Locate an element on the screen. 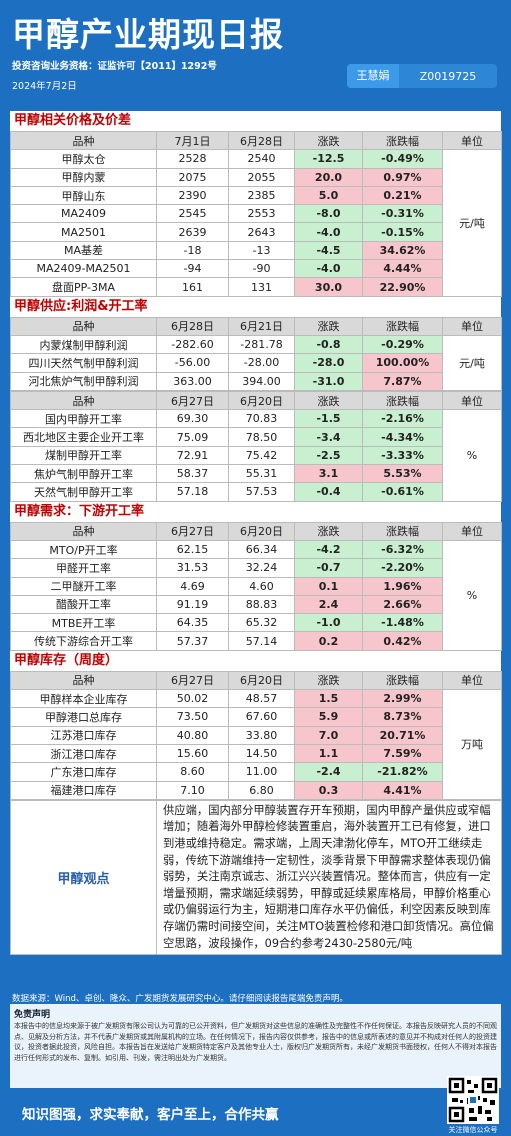 This screenshot has width=511, height=1136. data-row: 盘面PP-3MA 161 131 30.0 22.90% is located at coordinates (256, 287).